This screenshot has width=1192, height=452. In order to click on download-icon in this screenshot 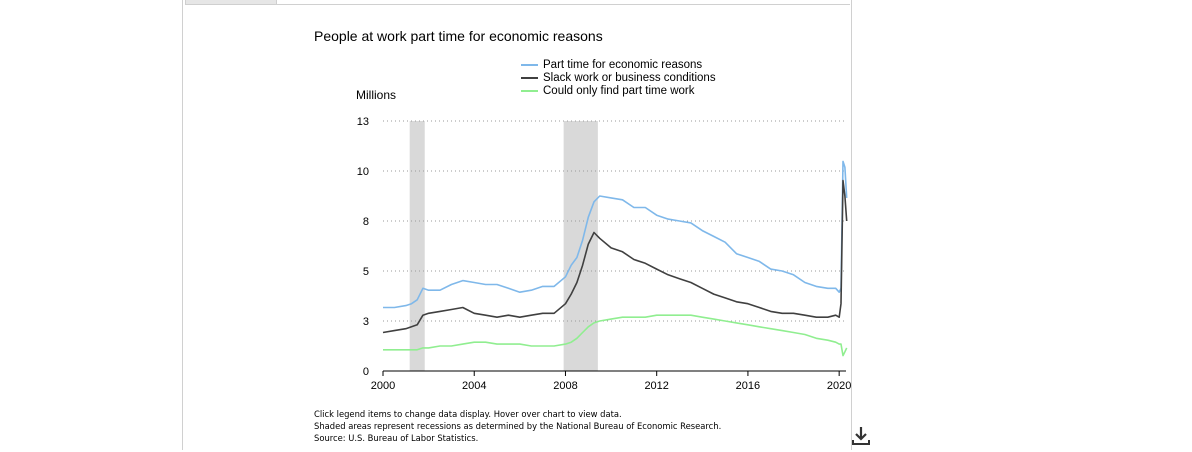, I will do `click(861, 436)`.